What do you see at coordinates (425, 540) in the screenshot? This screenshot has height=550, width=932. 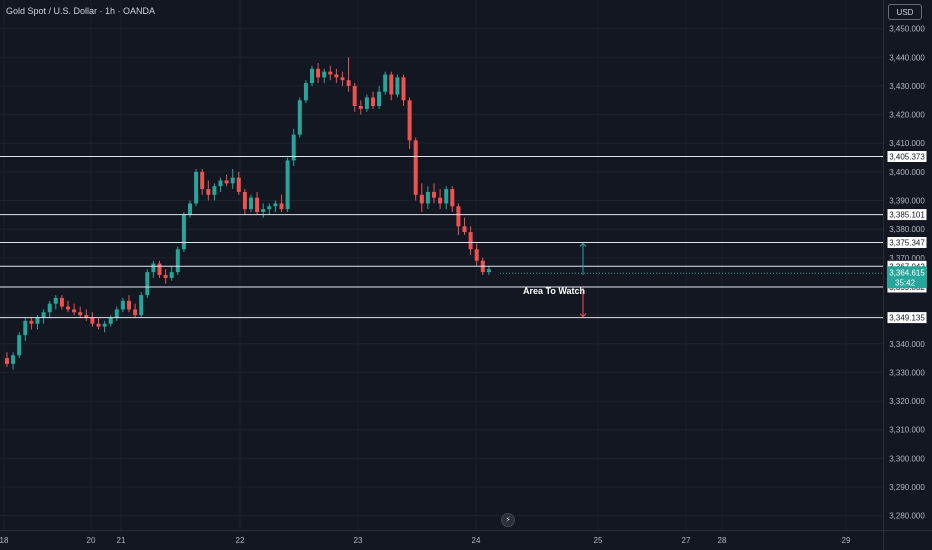 I see `time-axis: 18 20 21 22 23 24 25 27 28 29` at bounding box center [425, 540].